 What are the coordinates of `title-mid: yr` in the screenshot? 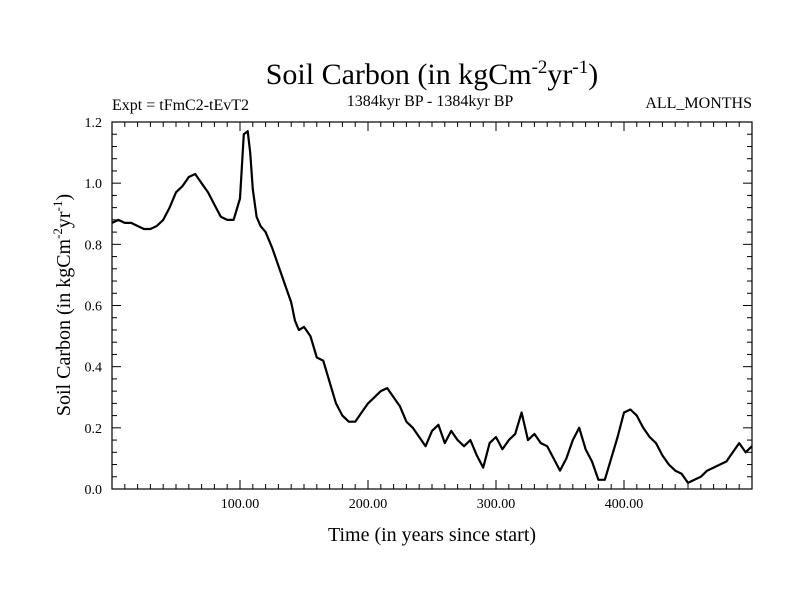 It's located at (559, 74).